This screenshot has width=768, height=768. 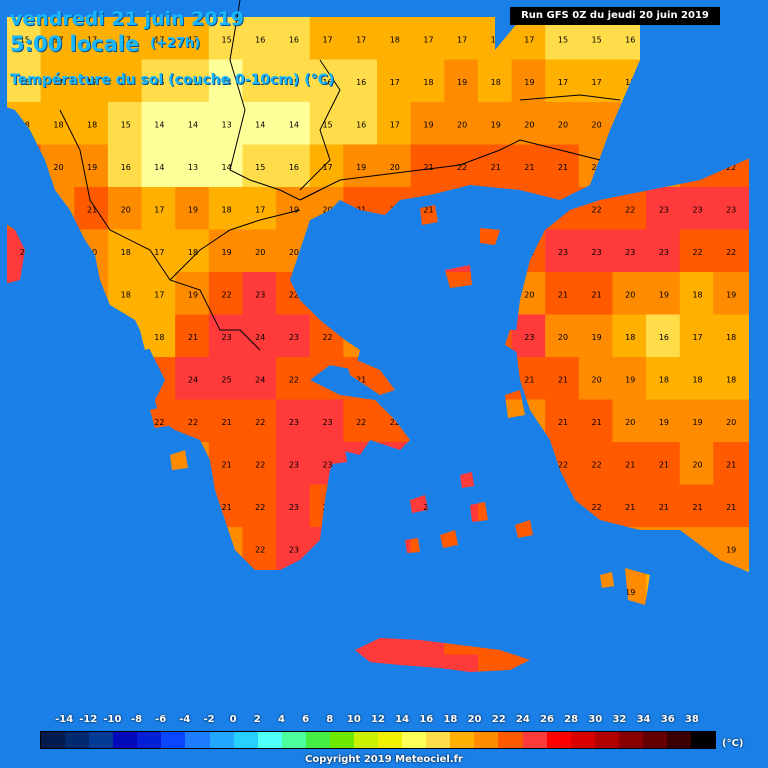 What do you see at coordinates (426, 719) in the screenshot?
I see `scale-label: 16` at bounding box center [426, 719].